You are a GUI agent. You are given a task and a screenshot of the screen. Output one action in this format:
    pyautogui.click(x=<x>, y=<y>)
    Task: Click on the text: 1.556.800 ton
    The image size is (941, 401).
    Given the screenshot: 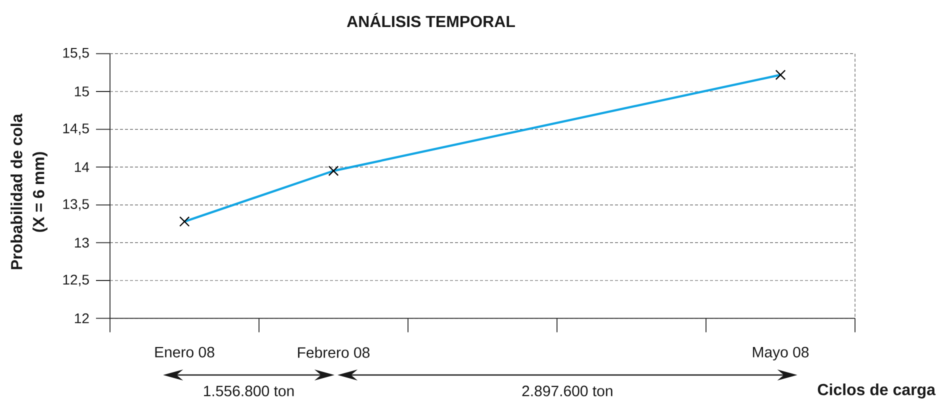 What is the action you would take?
    pyautogui.click(x=249, y=391)
    